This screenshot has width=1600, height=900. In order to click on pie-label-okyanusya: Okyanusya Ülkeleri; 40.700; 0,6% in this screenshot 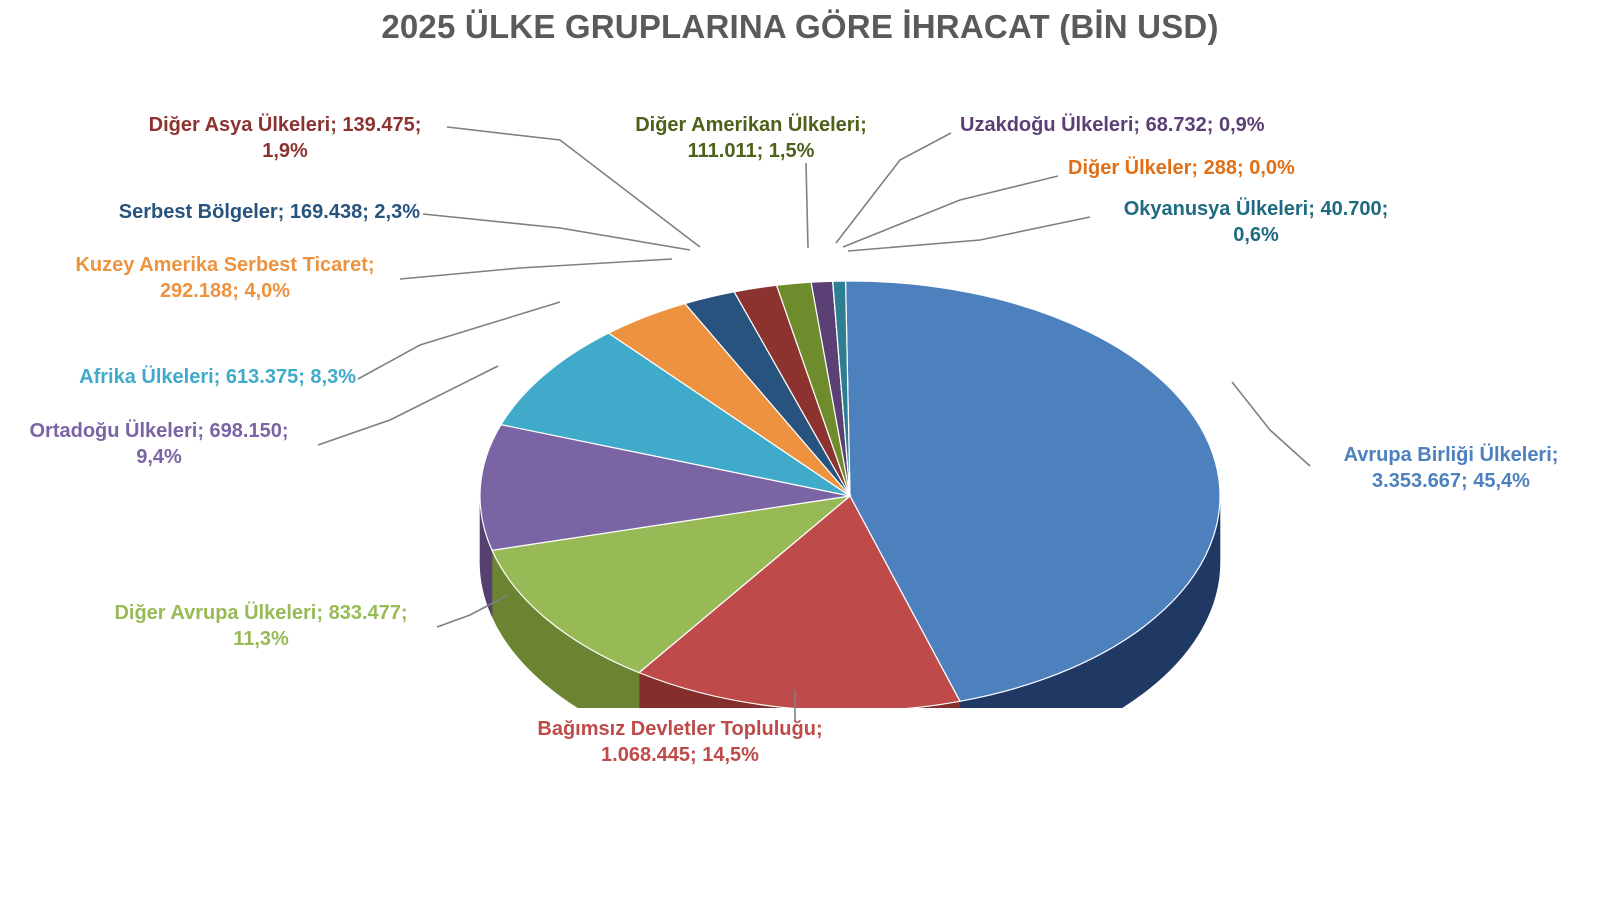, I will do `click(1256, 222)`.